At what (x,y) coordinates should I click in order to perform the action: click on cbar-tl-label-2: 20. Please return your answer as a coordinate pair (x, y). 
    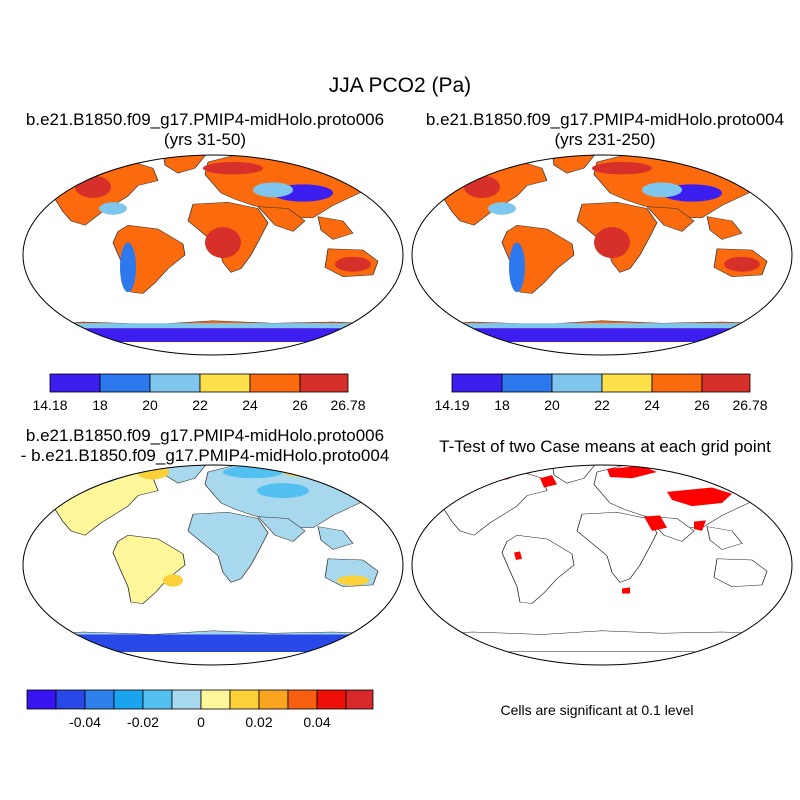
    Looking at the image, I should click on (150, 405).